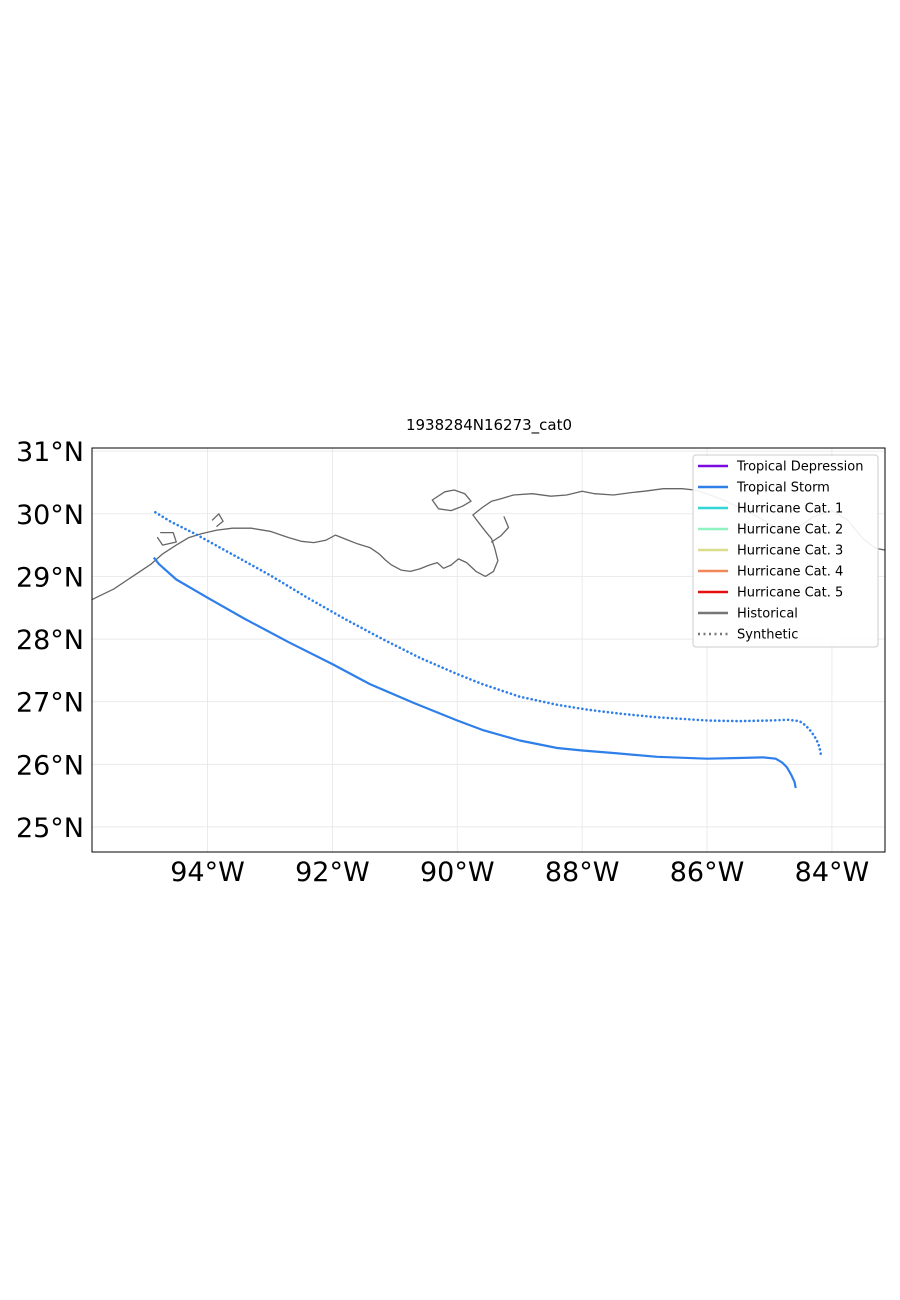  What do you see at coordinates (790, 551) in the screenshot?
I see `legend-label: Hurricane Cat. 3` at bounding box center [790, 551].